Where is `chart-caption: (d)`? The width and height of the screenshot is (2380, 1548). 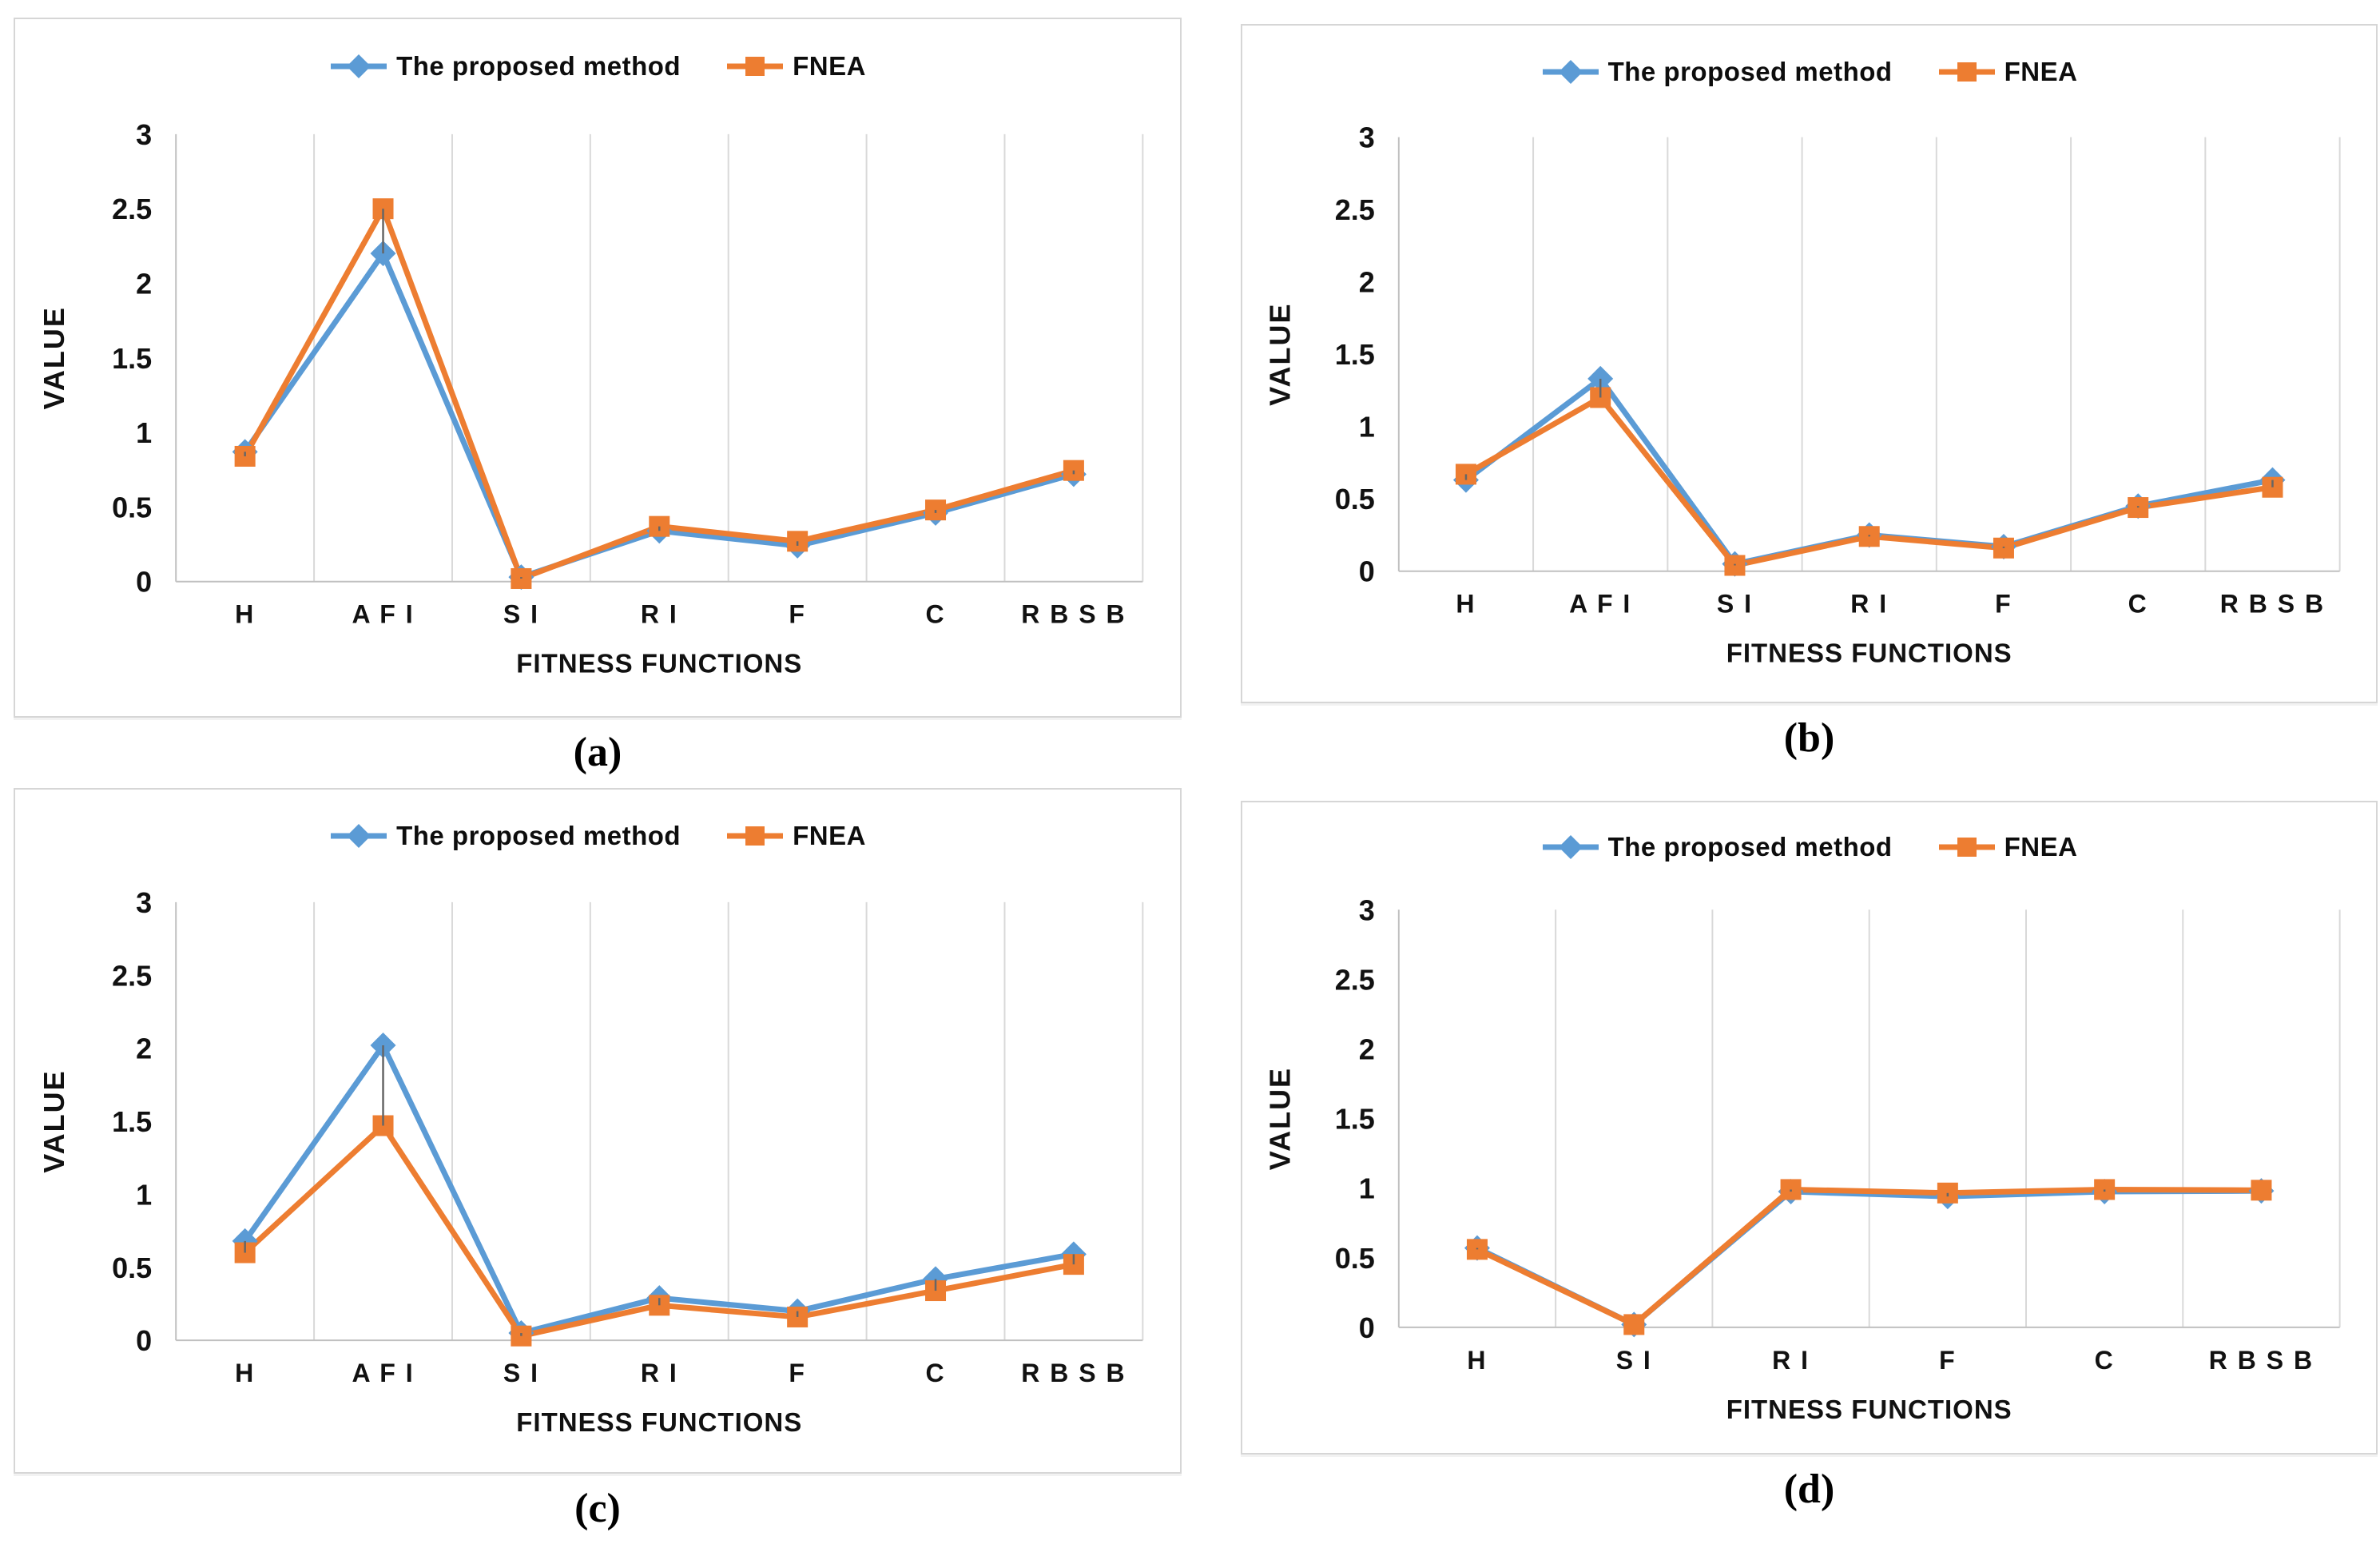 chart-caption: (d) is located at coordinates (1809, 1489).